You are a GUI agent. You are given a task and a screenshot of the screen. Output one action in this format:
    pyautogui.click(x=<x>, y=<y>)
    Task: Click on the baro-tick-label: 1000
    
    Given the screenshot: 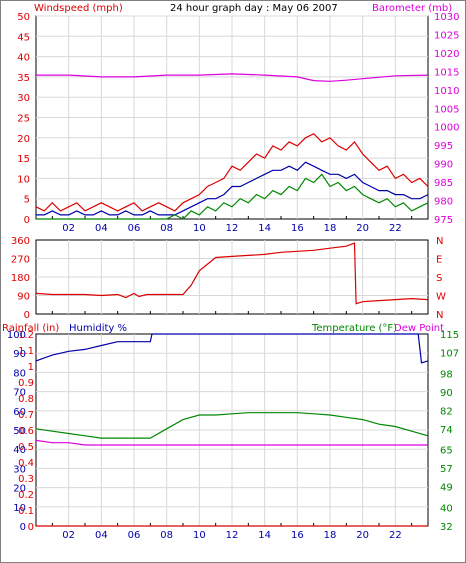 What is the action you would take?
    pyautogui.click(x=446, y=128)
    